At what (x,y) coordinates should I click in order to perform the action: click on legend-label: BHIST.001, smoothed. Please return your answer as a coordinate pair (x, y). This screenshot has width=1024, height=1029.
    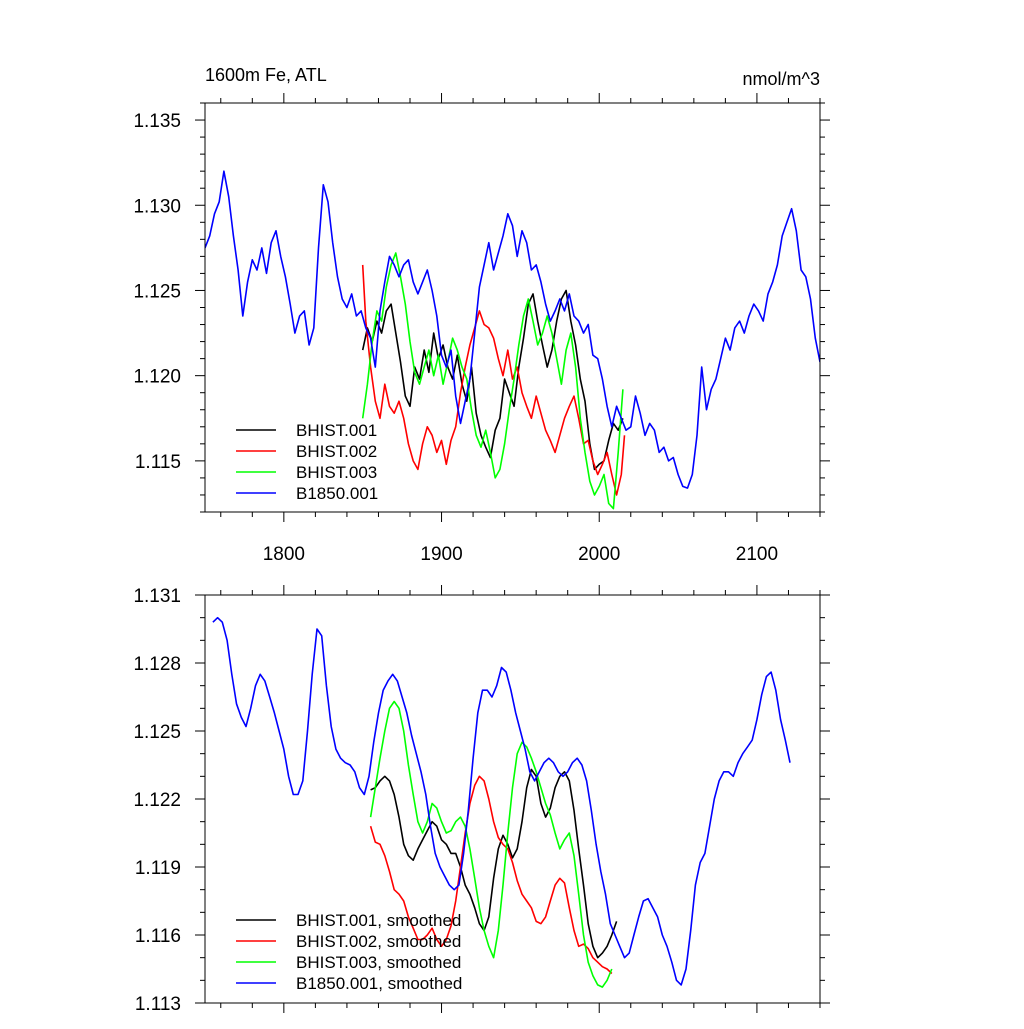
    Looking at the image, I should click on (378, 920).